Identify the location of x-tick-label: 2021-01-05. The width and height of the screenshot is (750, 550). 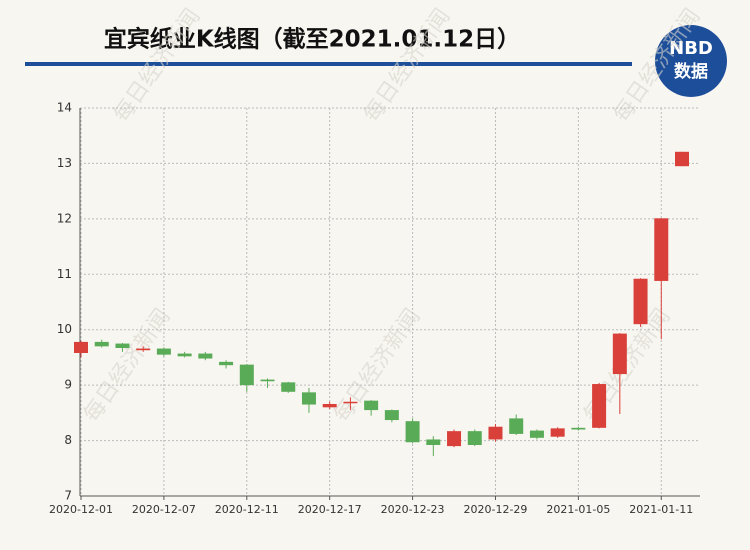
(578, 509).